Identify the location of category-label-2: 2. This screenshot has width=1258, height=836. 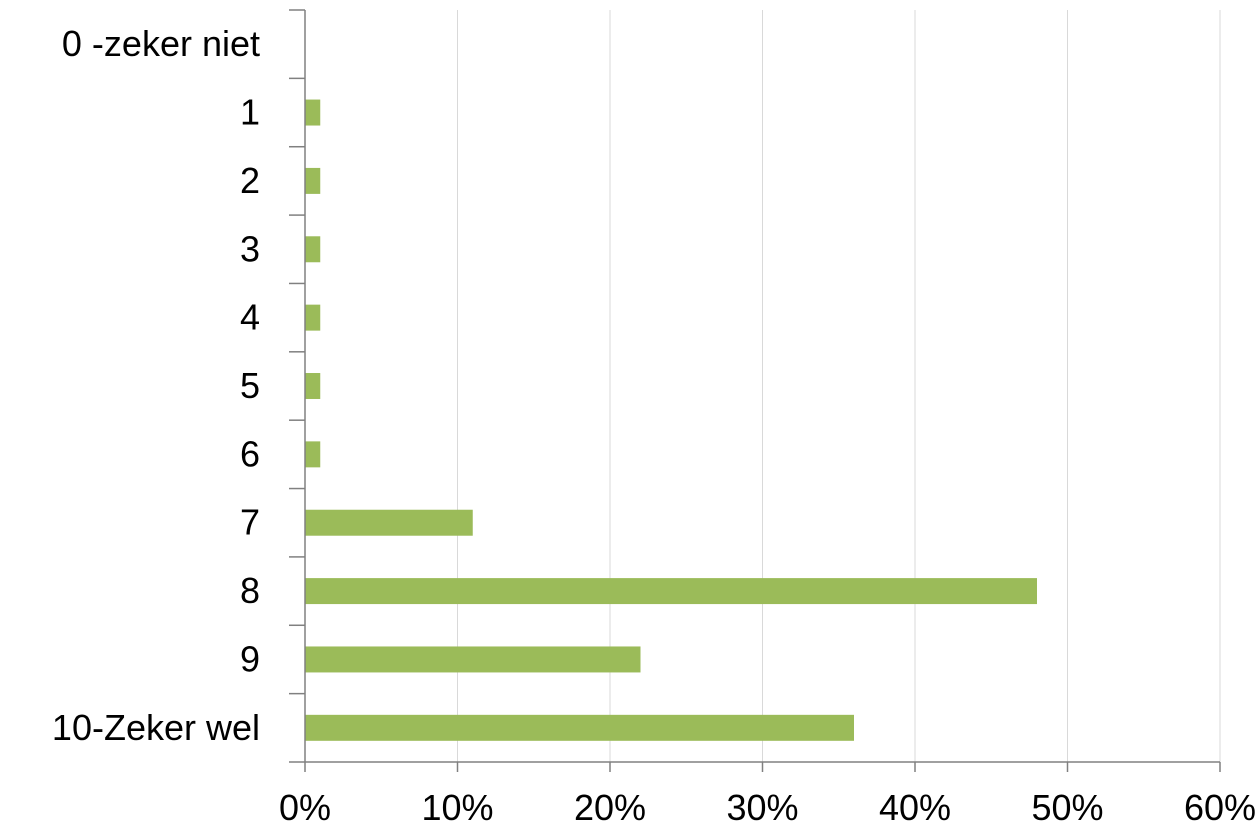
(250, 180).